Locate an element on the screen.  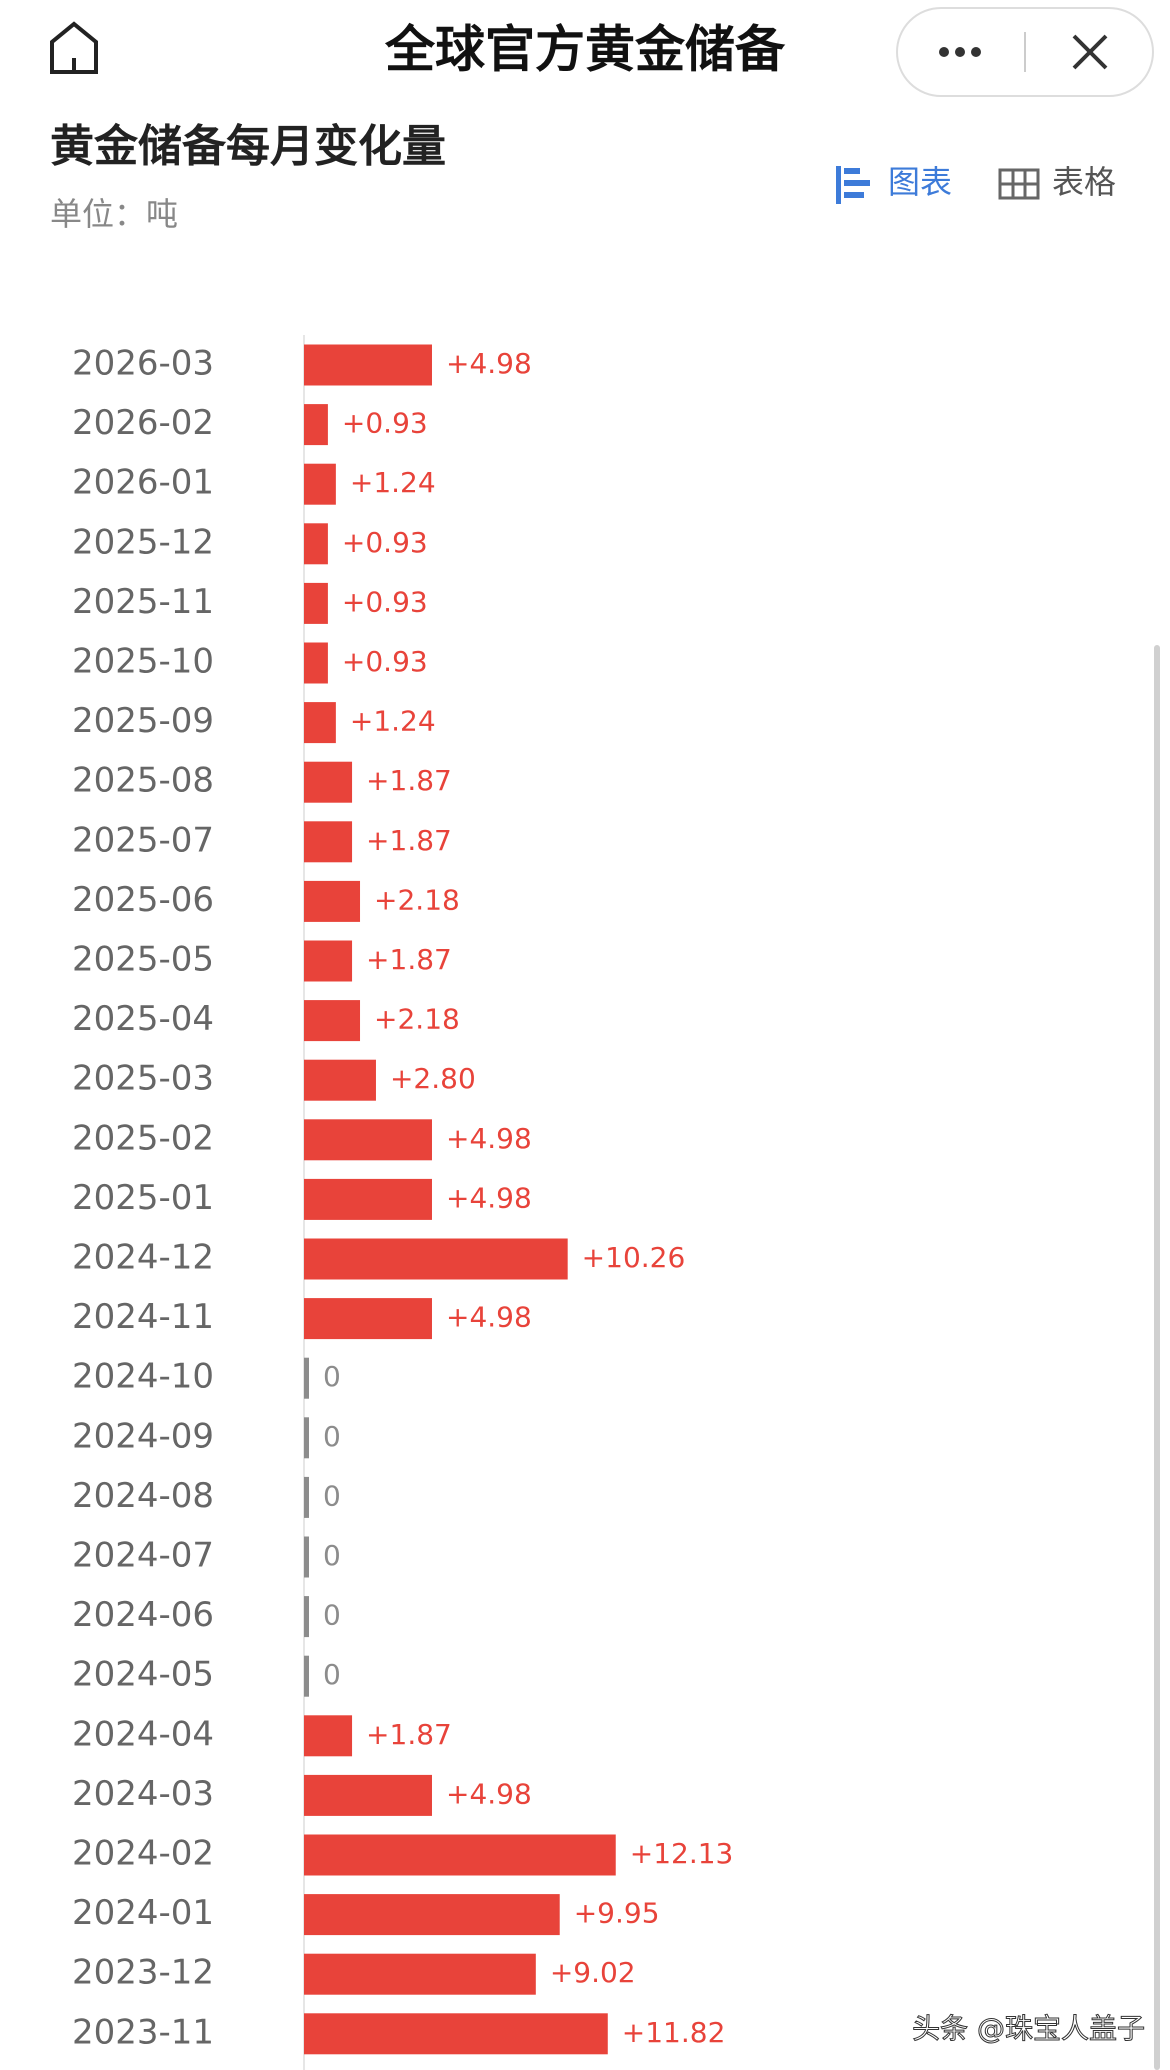
y-tick-label: 2025-08 is located at coordinates (143, 781).